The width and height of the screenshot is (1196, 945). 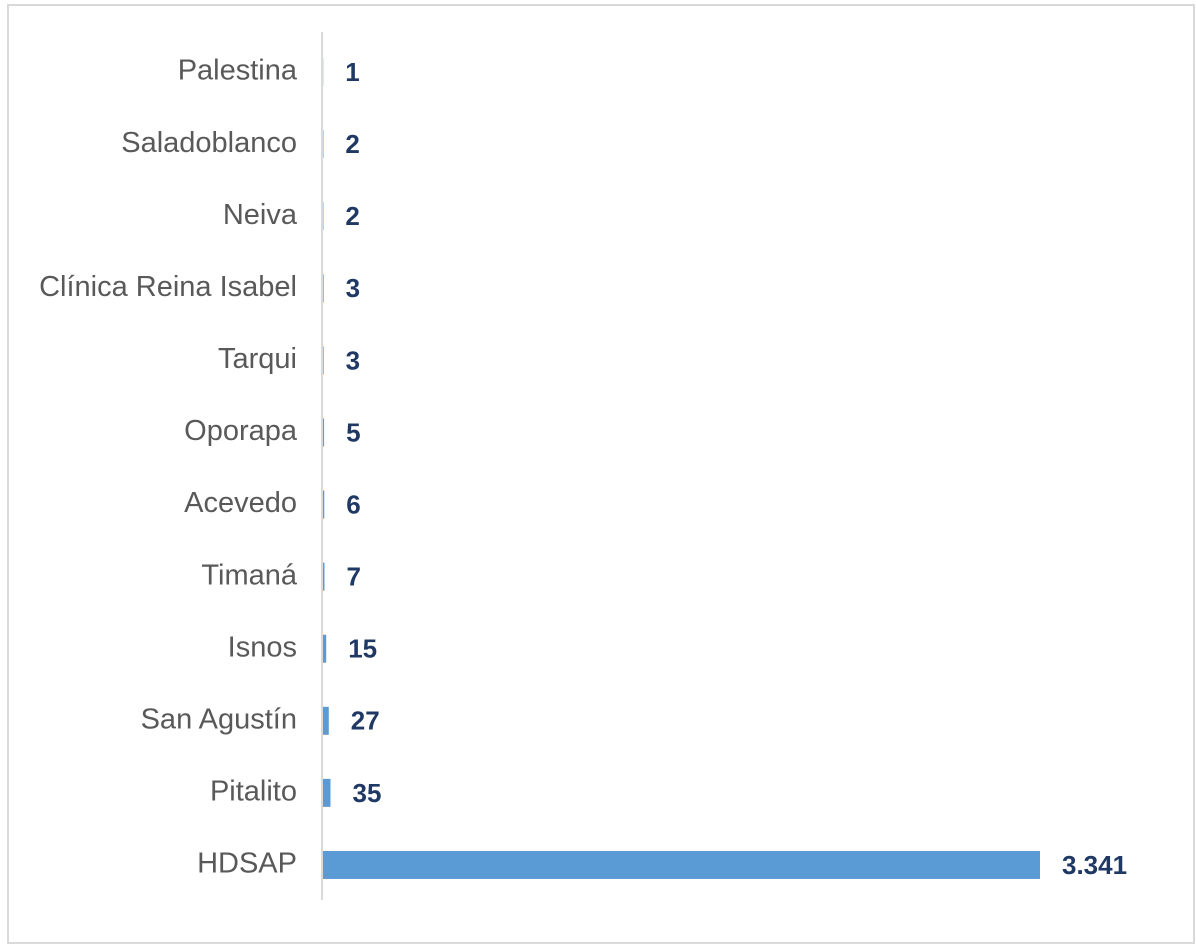 What do you see at coordinates (209, 143) in the screenshot?
I see `category-label: Saladoblanco` at bounding box center [209, 143].